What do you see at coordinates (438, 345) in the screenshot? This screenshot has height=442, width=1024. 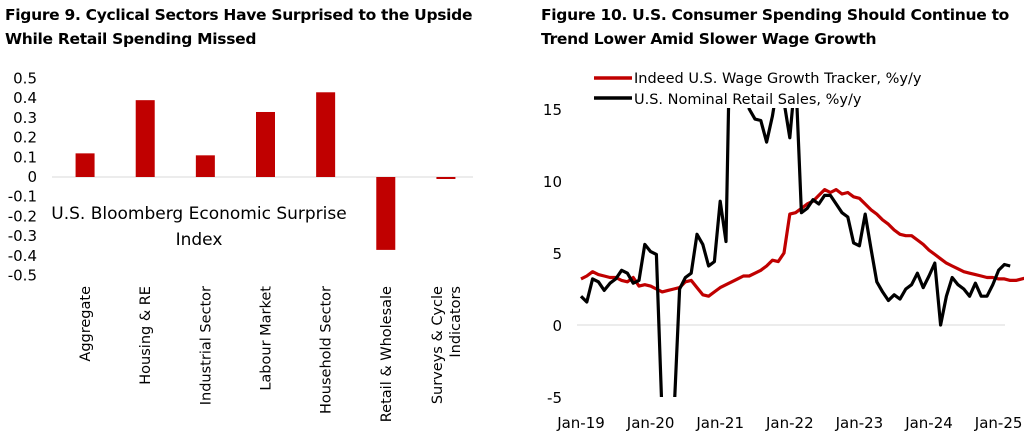 I see `category-label: Surveys & Cycle` at bounding box center [438, 345].